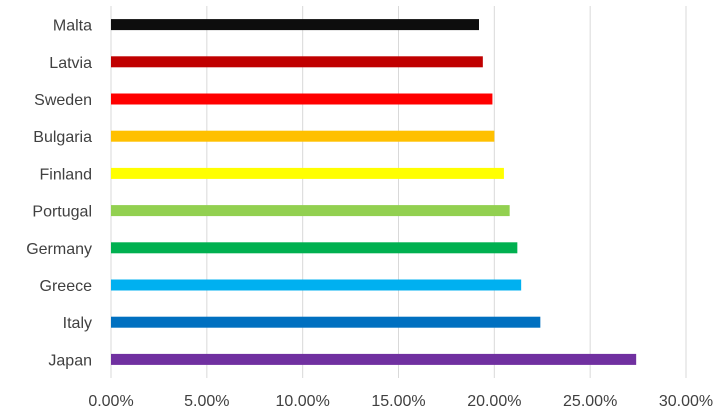 This screenshot has height=412, width=723. Describe the element at coordinates (374, 359) in the screenshot. I see `bar-japan` at that location.